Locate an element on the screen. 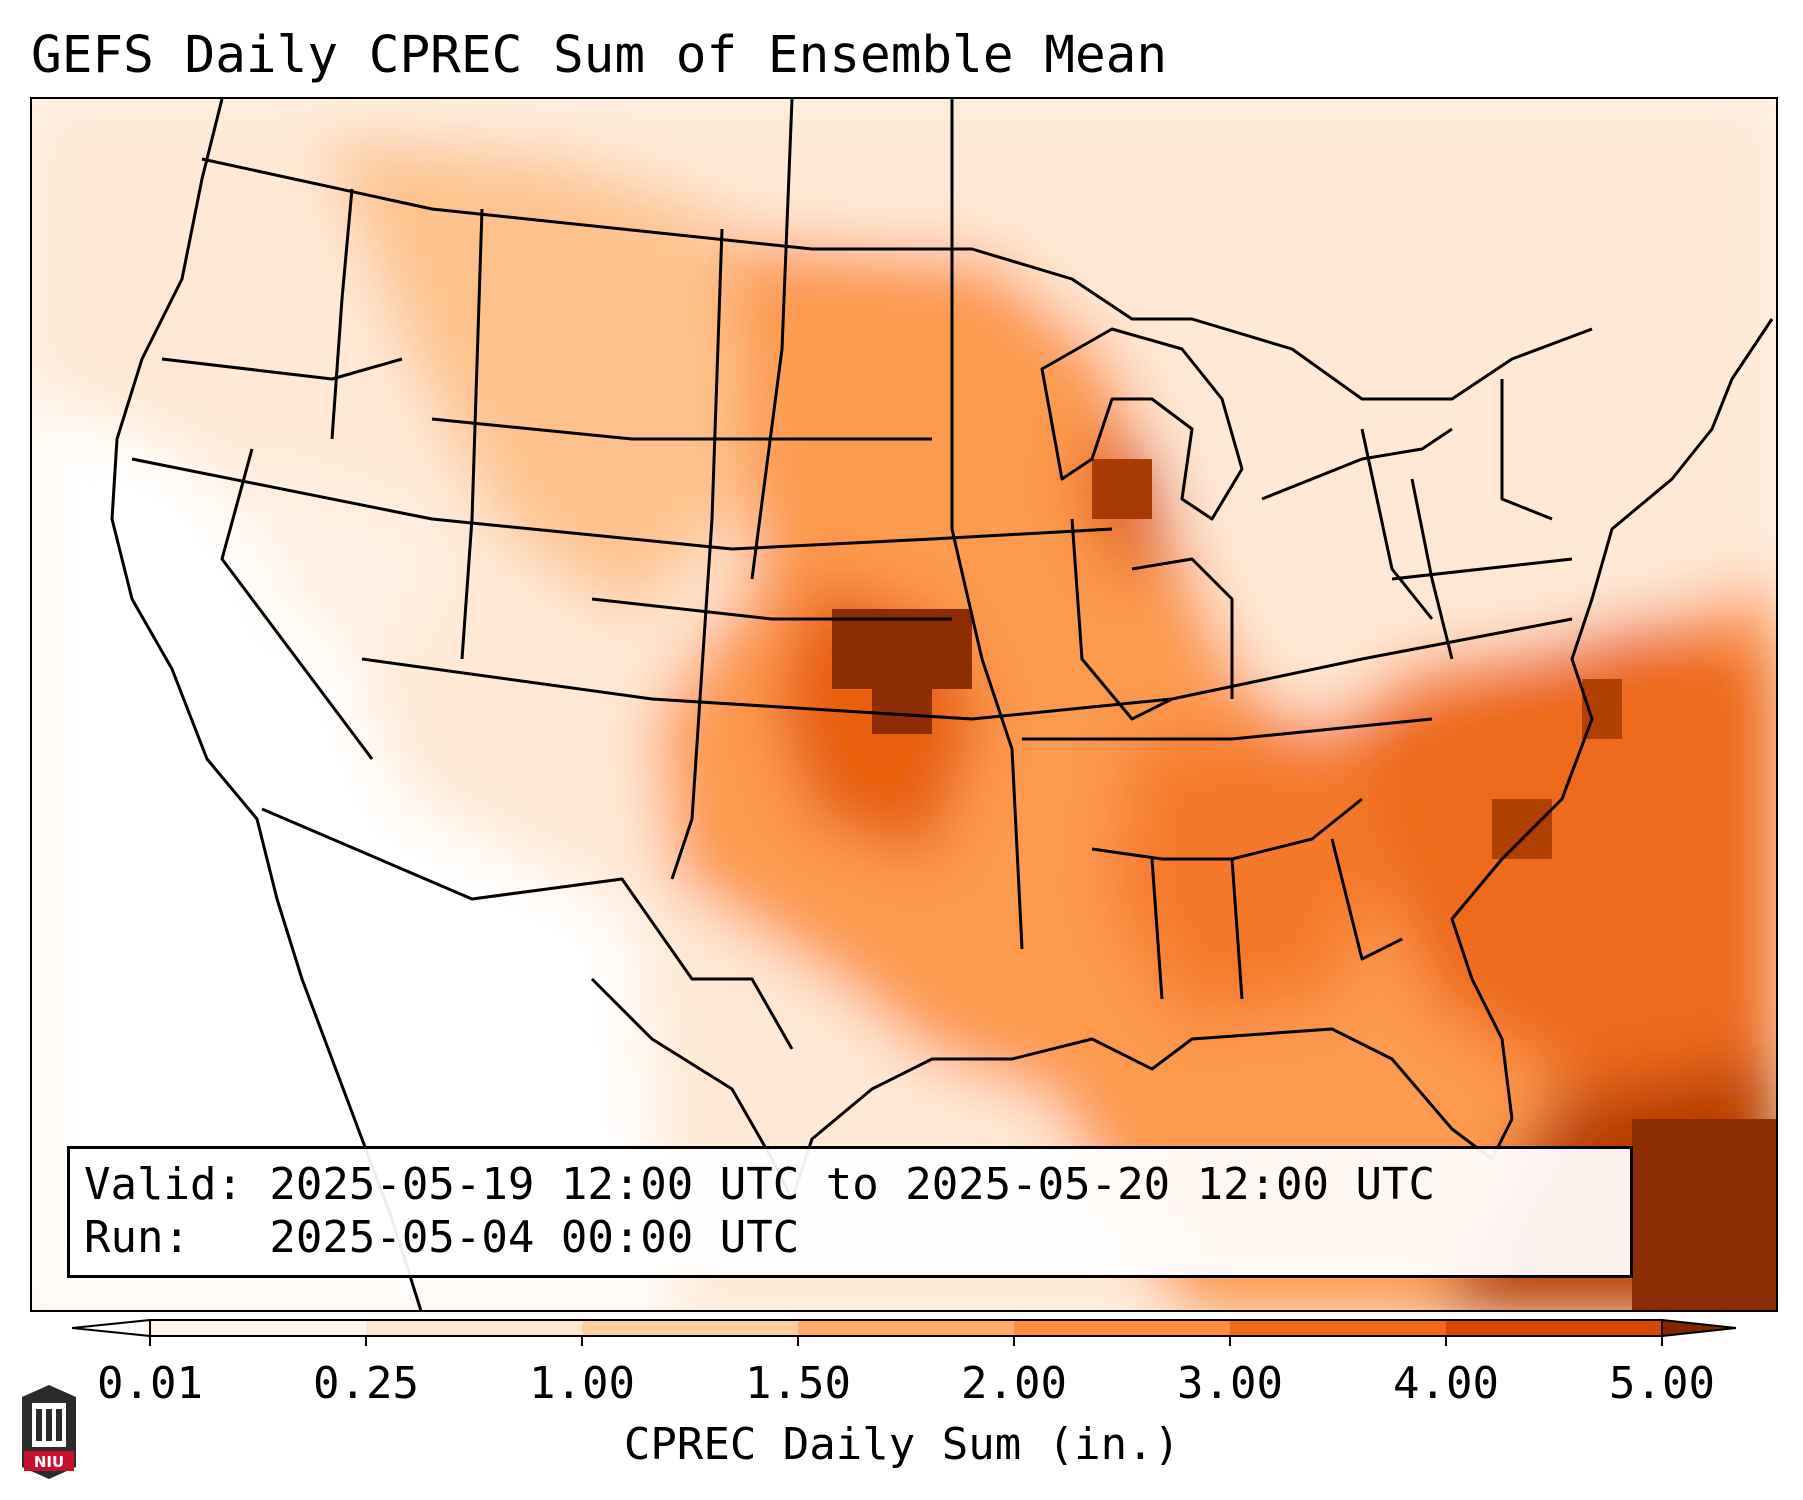 The image size is (1803, 1500). colorbar-tick-label: 0.01 is located at coordinates (150, 1383).